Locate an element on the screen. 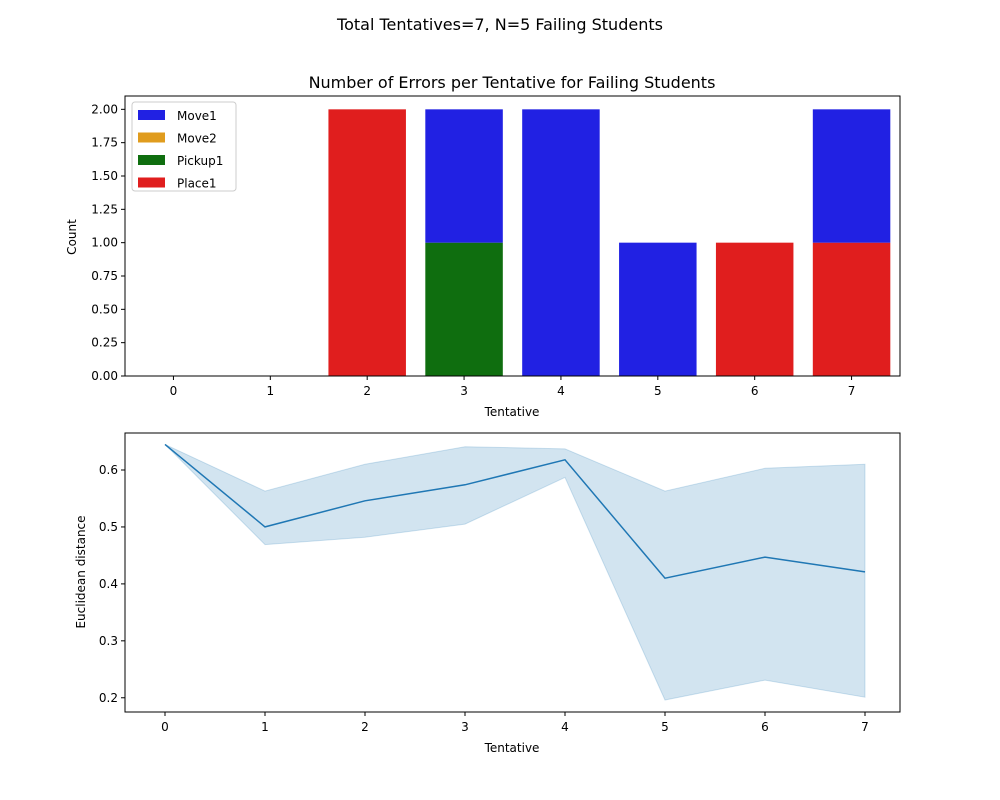 Image resolution: width=1000 pixels, height=800 pixels. bar-chart-xtick-label: 5 is located at coordinates (658, 391).